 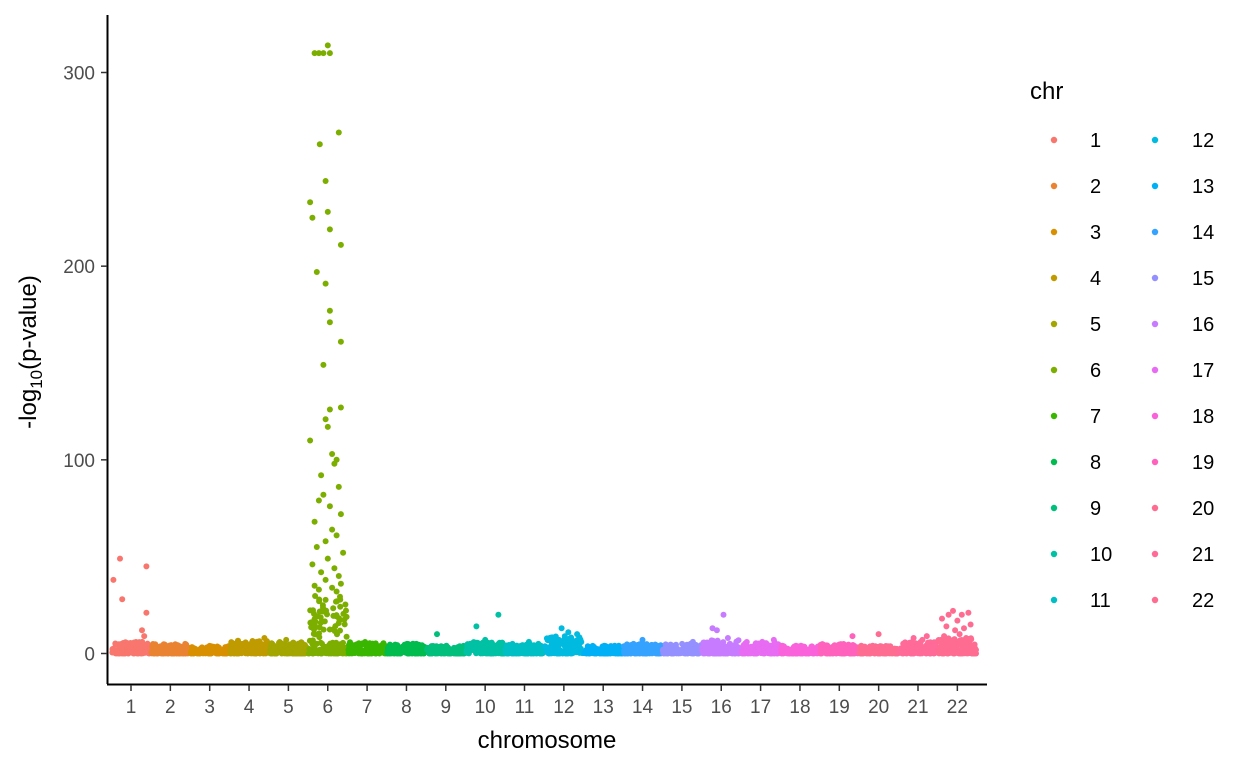 I want to click on y-tick-label: 100, so click(x=79, y=461).